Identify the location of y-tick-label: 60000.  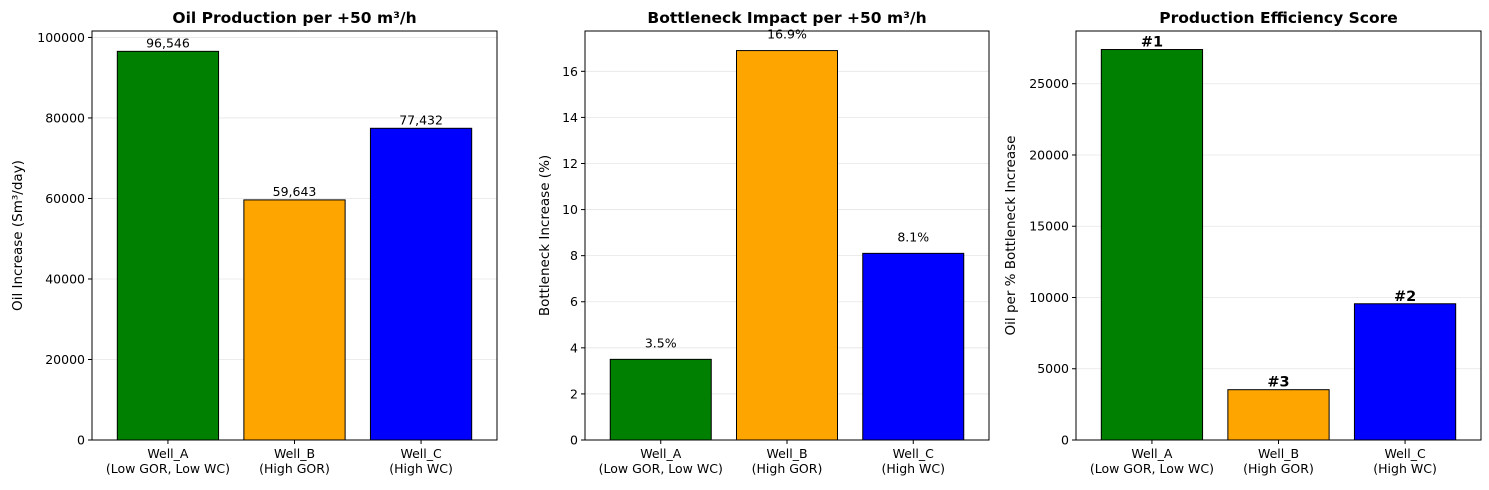
(65, 198).